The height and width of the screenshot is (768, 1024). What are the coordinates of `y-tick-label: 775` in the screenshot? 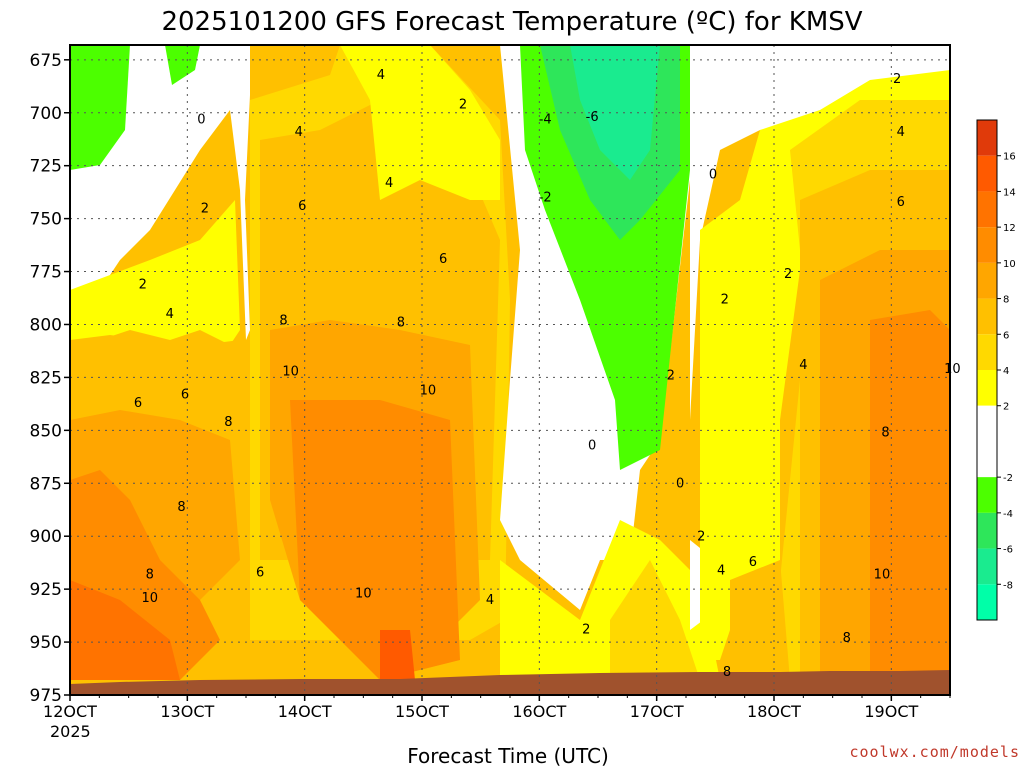 It's located at (46, 273).